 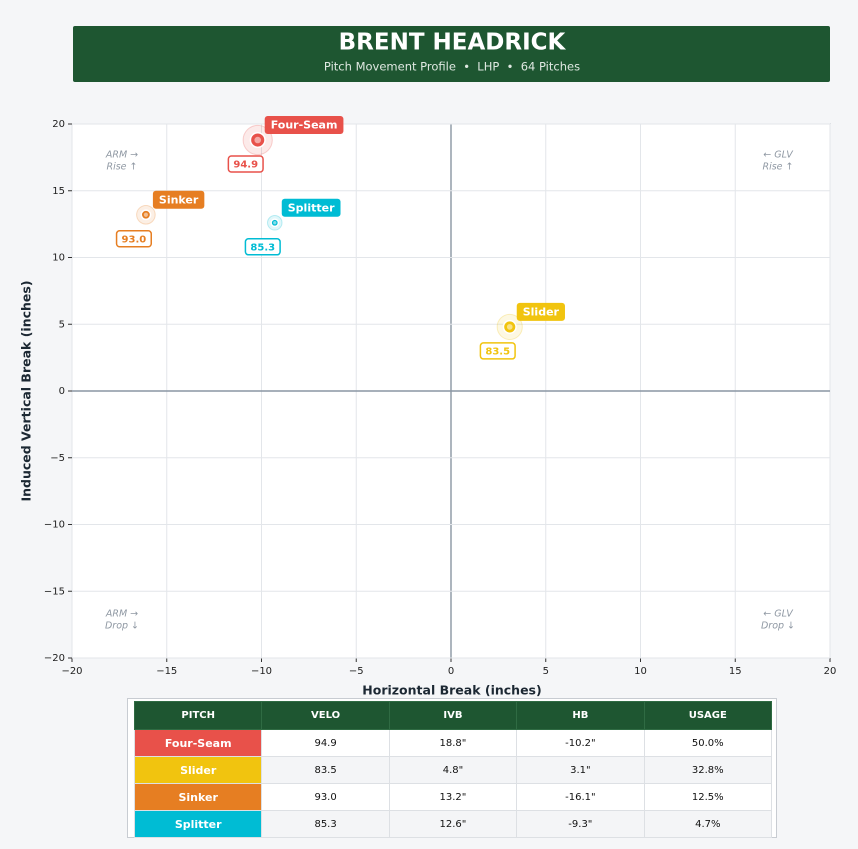 I want to click on name-label: Slider, so click(x=541, y=311).